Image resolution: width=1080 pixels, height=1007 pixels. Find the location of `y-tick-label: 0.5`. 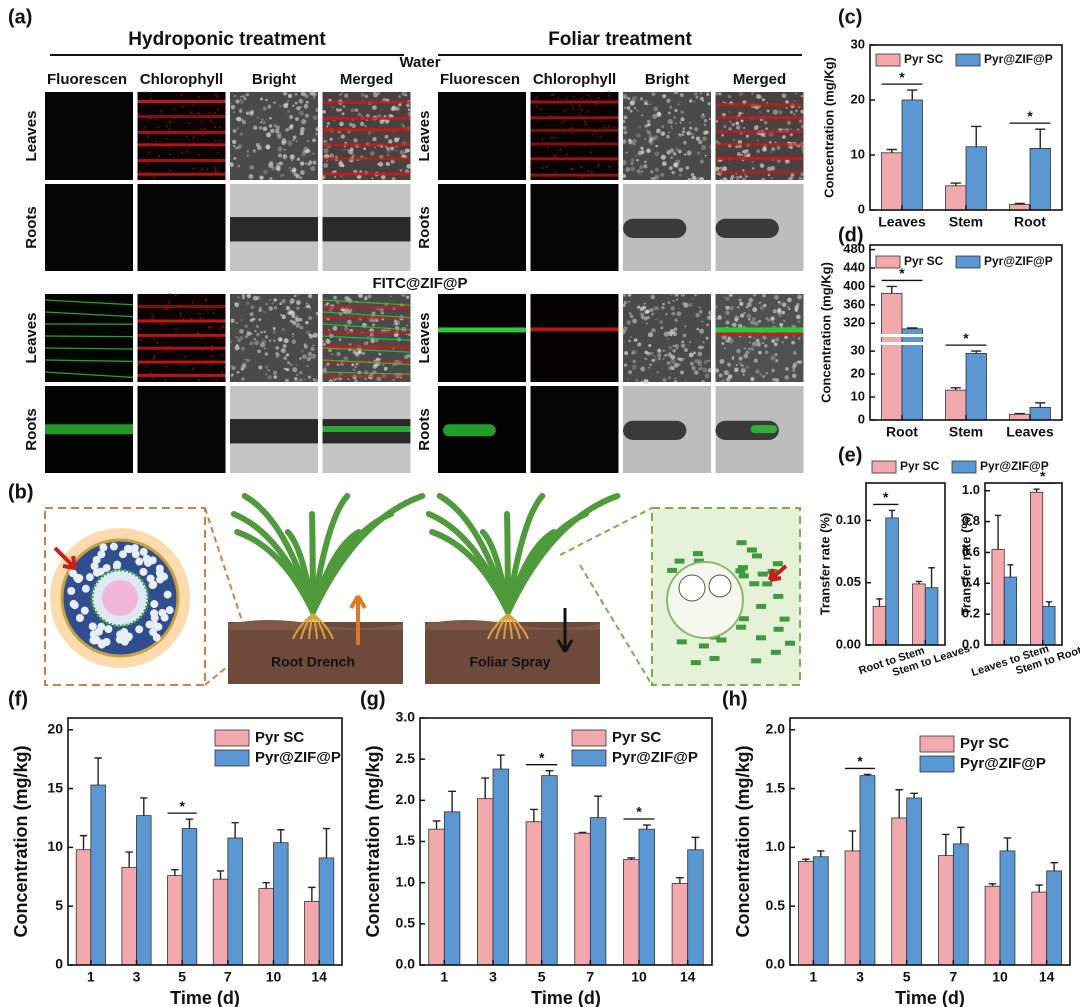

y-tick-label: 0.5 is located at coordinates (406, 923).